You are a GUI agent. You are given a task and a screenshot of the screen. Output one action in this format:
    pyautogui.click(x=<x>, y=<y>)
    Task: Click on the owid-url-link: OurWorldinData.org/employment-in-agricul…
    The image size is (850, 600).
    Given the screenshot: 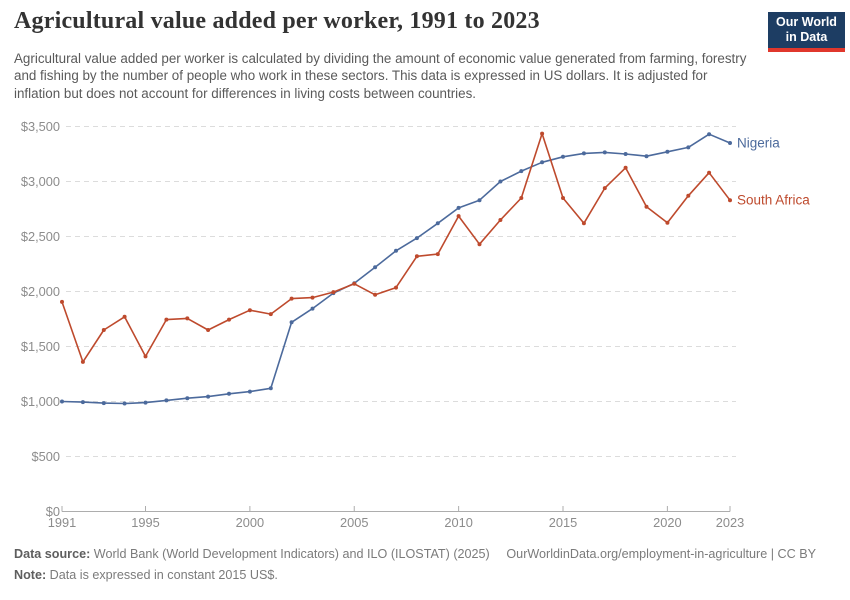 What is the action you would take?
    pyautogui.click(x=661, y=554)
    